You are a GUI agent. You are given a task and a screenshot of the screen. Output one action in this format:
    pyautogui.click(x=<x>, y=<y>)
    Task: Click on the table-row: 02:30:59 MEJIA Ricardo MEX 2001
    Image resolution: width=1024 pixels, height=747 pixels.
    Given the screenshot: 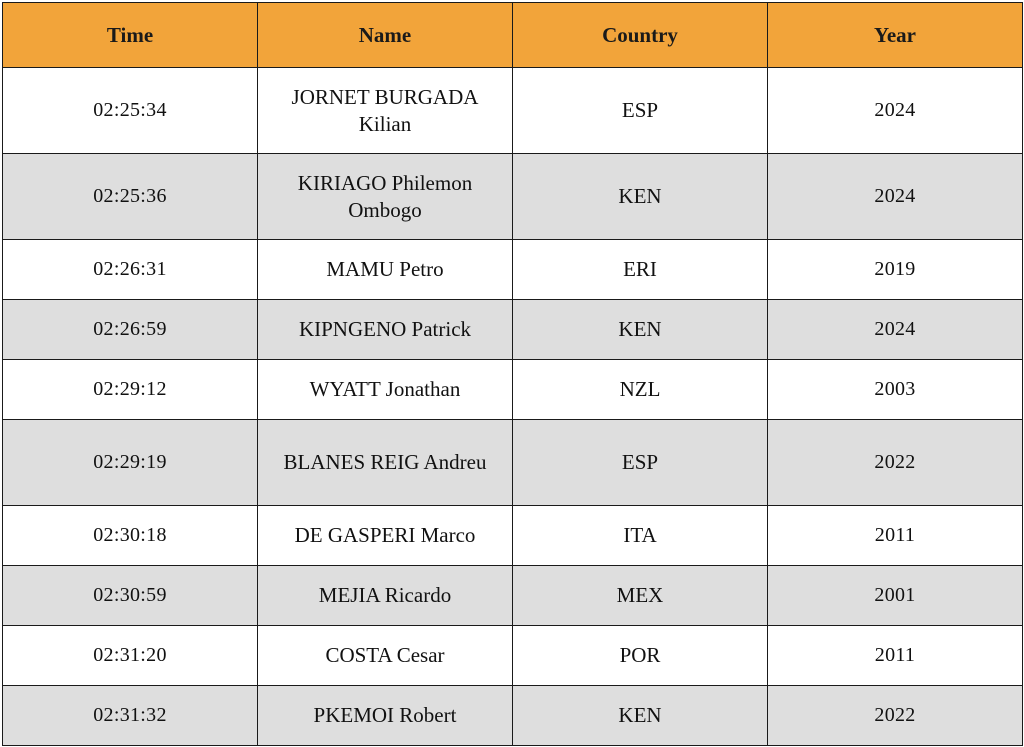 What is the action you would take?
    pyautogui.click(x=512, y=595)
    